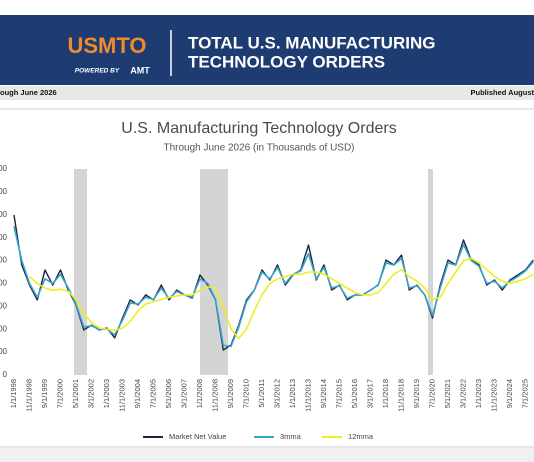 This screenshot has height=462, width=534. Describe the element at coordinates (286, 61) in the screenshot. I see `banner-title: TECHNOLOGY ORDERS` at that location.